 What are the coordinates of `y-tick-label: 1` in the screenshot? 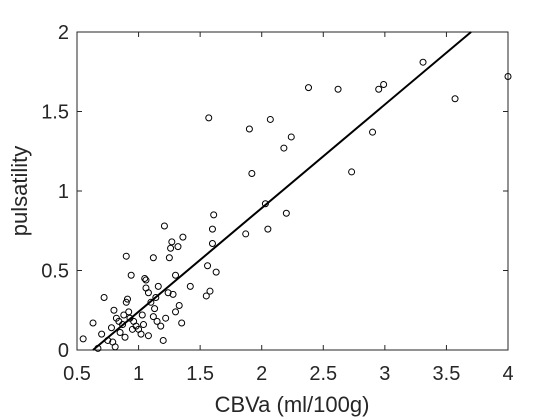 It's located at (63, 192).